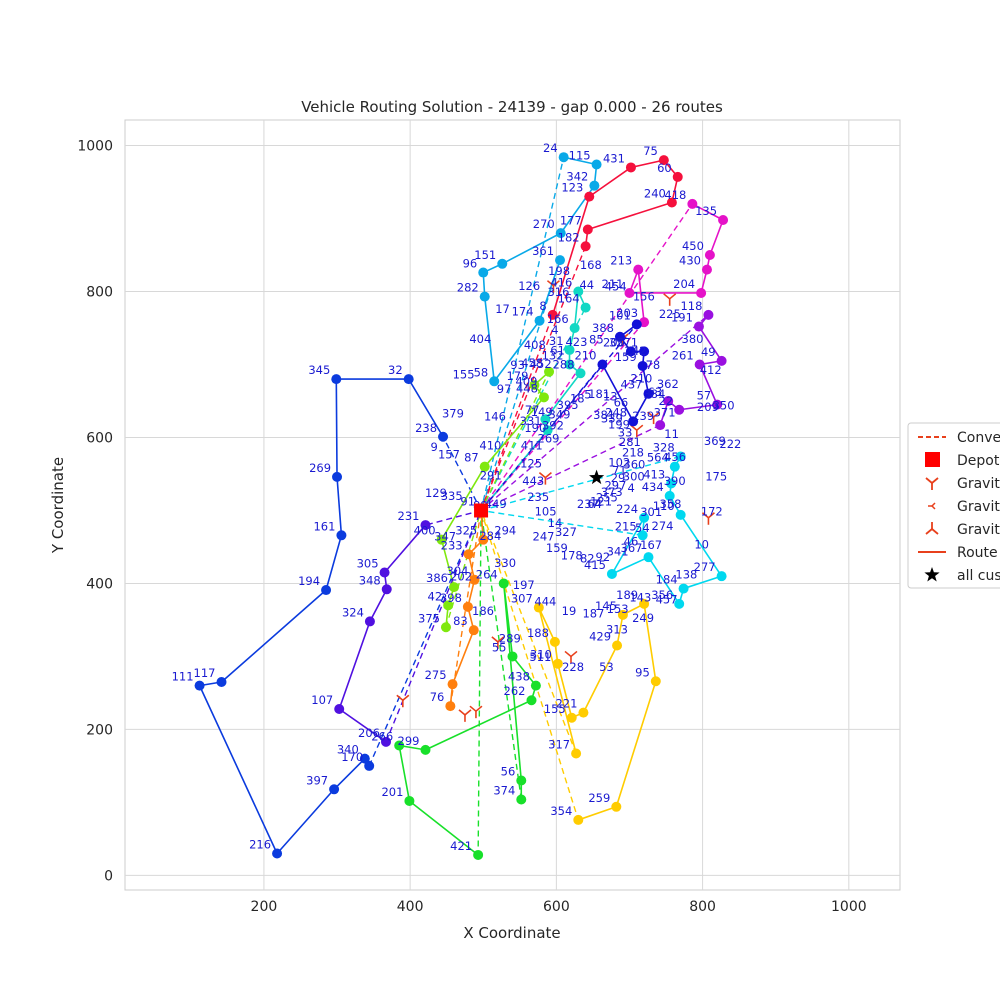 This screenshot has height=1000, width=1000. What do you see at coordinates (352, 757) in the screenshot?
I see `node-label: 170` at bounding box center [352, 757].